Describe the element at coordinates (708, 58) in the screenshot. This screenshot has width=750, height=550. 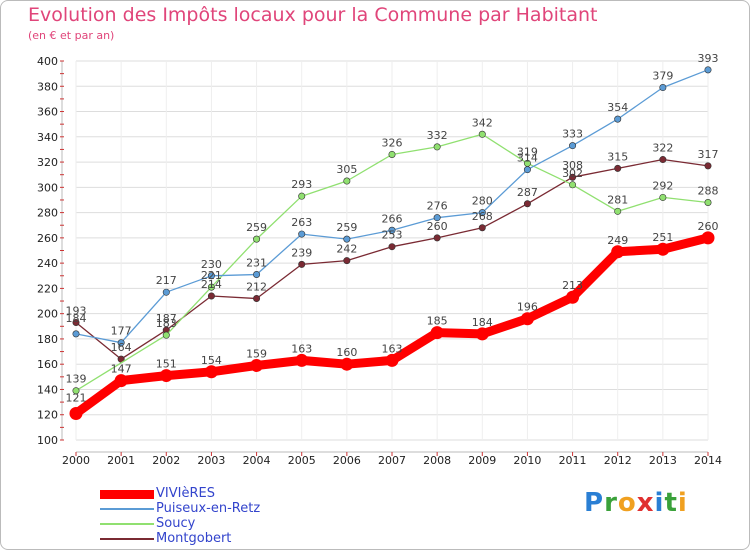
I see `data-label: 393` at that location.